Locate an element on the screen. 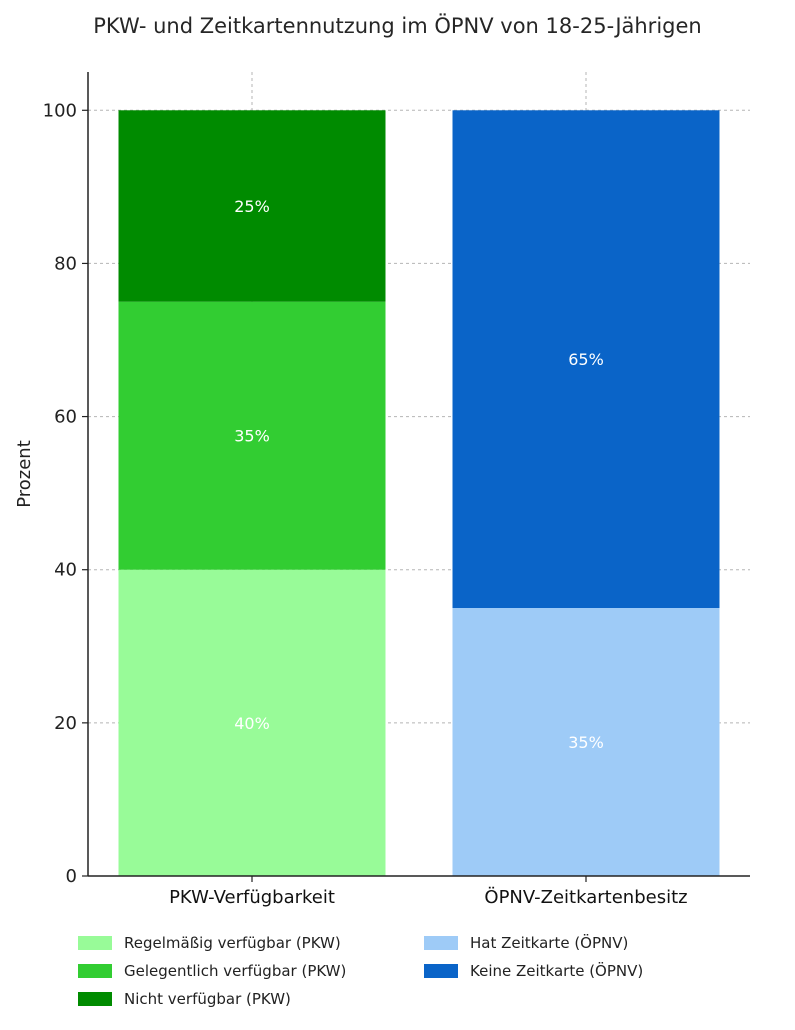 The image size is (795, 1030). x-tick-label-oepnv-zeitkartenbesitz: ÖPNV-Zeitkartenbesitz is located at coordinates (585, 897).